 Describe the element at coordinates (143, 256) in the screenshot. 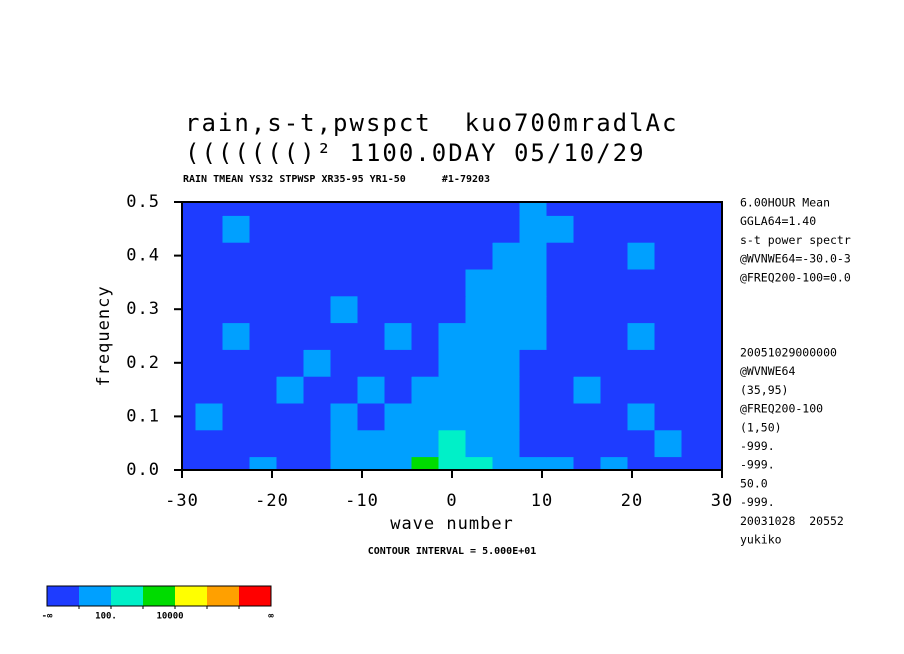

I see `y-tick-label: 0.4` at that location.